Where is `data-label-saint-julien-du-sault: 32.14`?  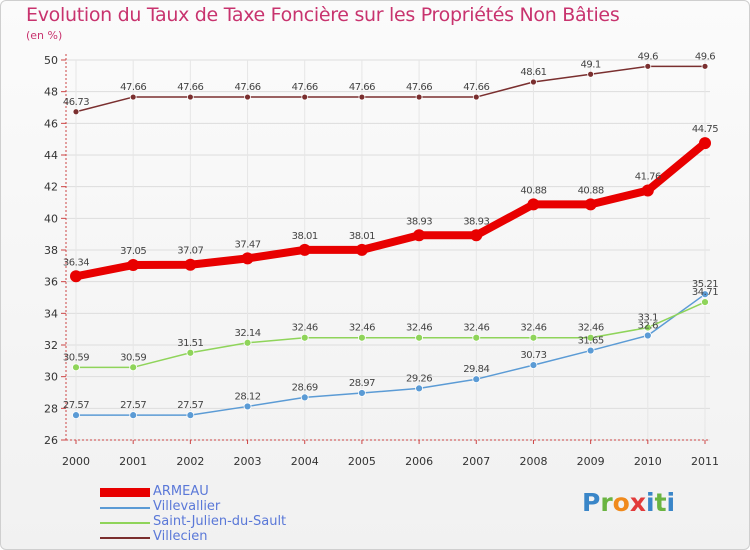 data-label-saint-julien-du-sault: 32.14 is located at coordinates (247, 333).